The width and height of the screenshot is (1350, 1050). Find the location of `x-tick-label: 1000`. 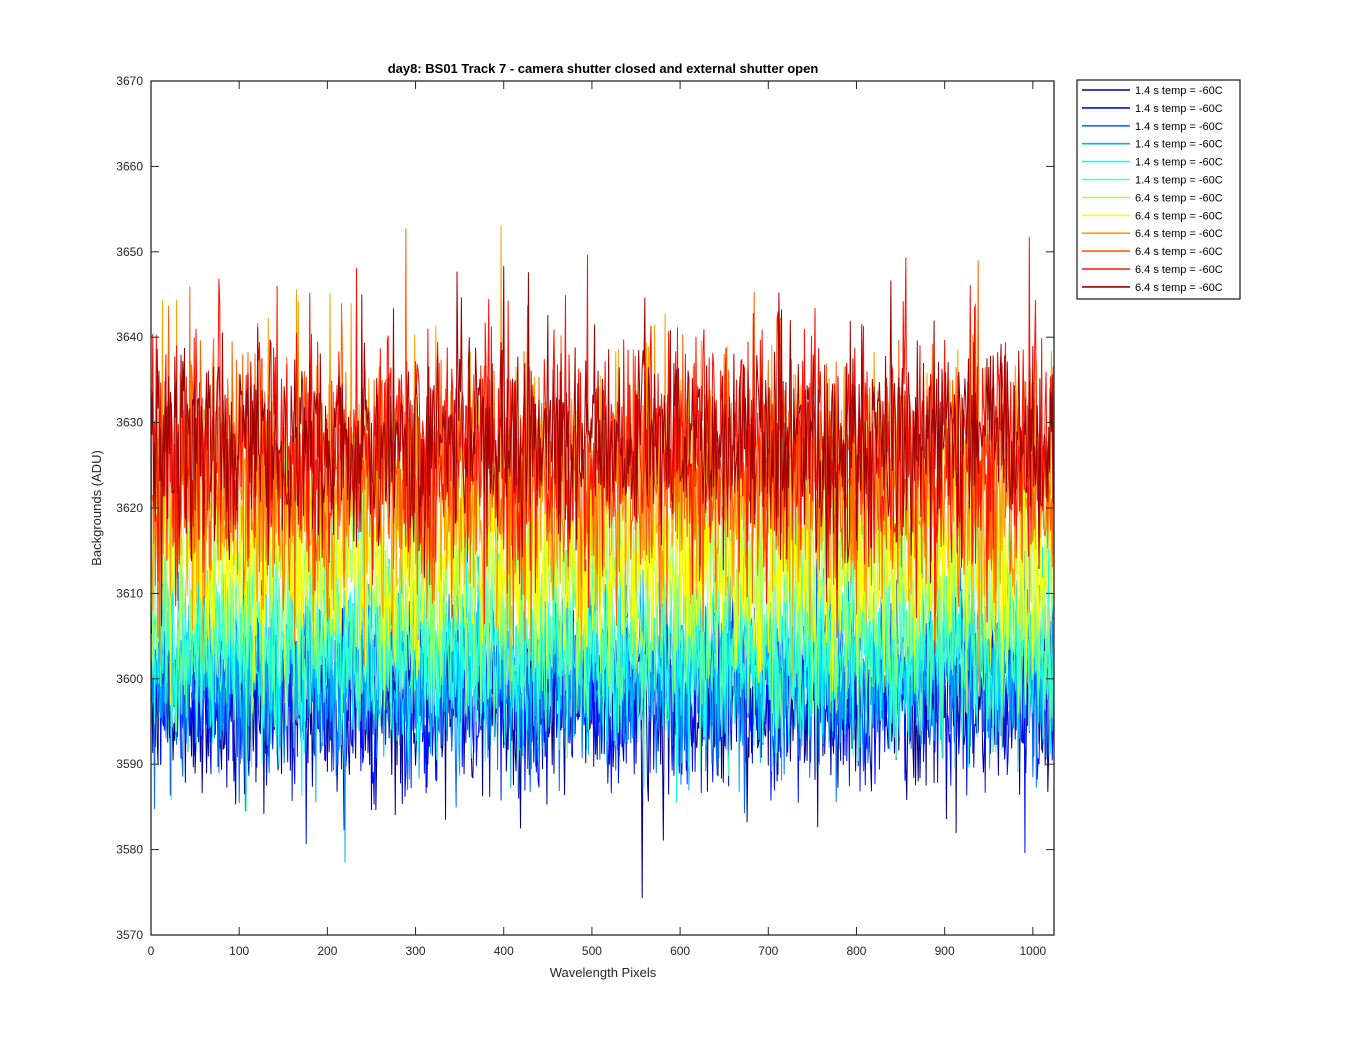

x-tick-label: 1000 is located at coordinates (1032, 951).